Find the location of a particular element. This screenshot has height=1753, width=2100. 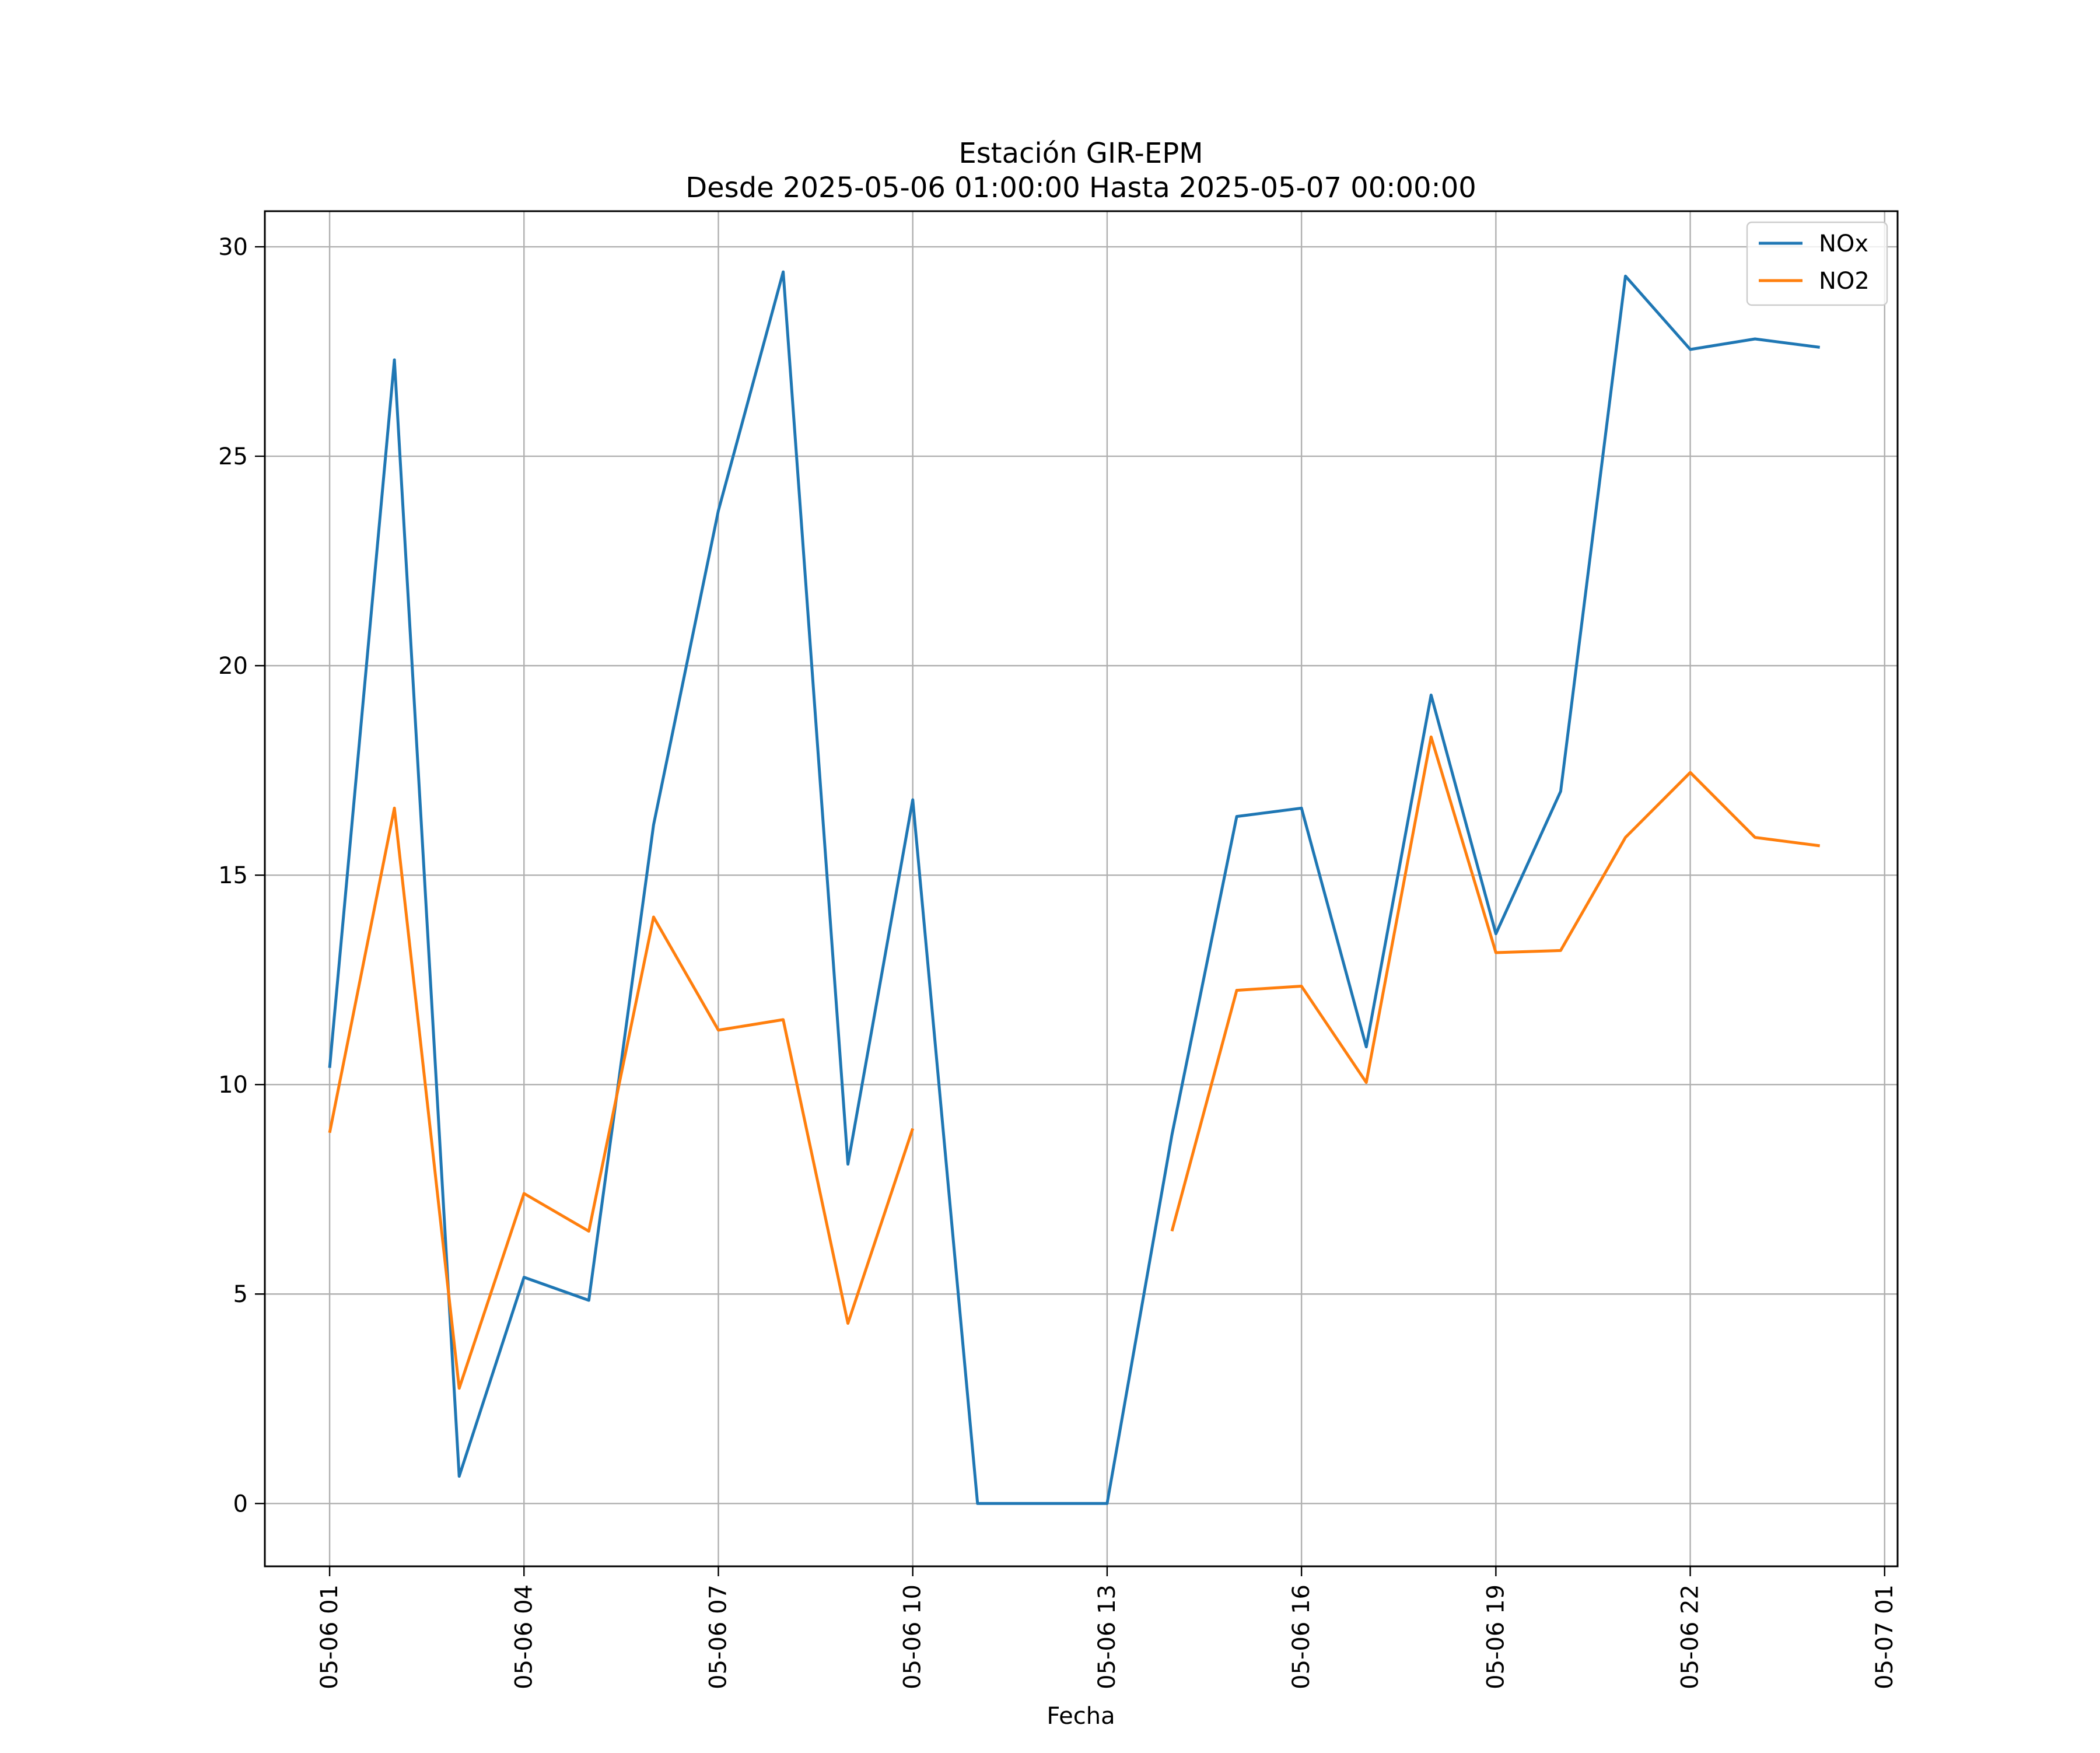

x-tick-label: 05-06 16 is located at coordinates (1301, 1636).